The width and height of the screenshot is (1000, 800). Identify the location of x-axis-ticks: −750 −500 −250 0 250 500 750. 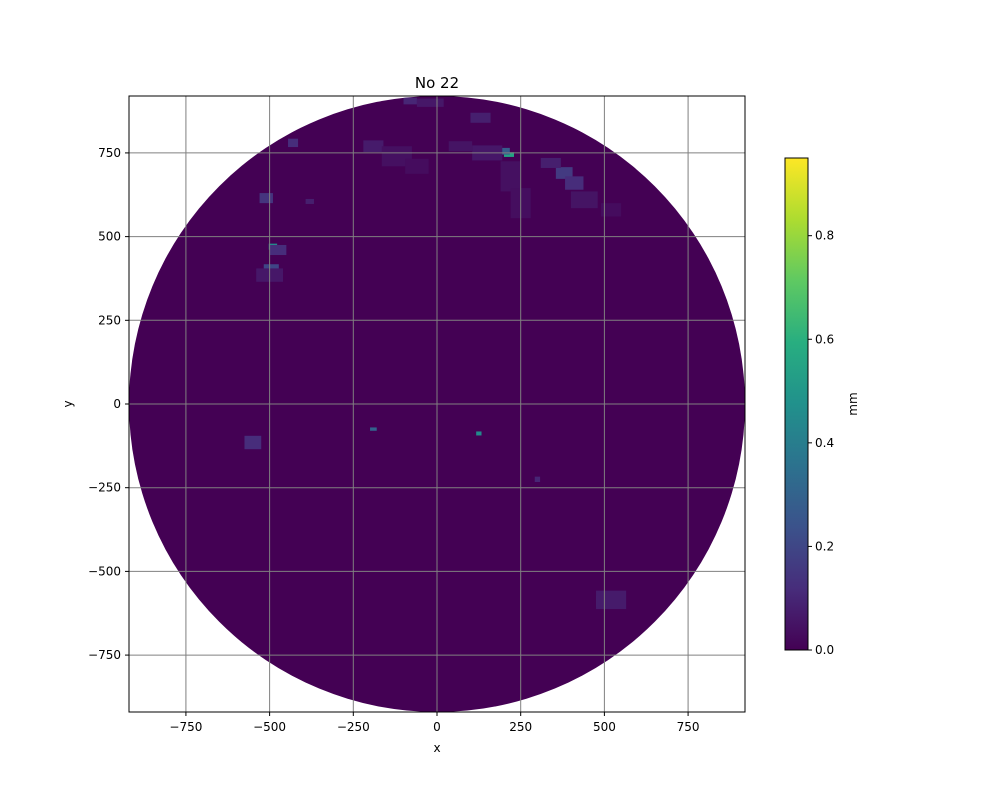
(434, 723).